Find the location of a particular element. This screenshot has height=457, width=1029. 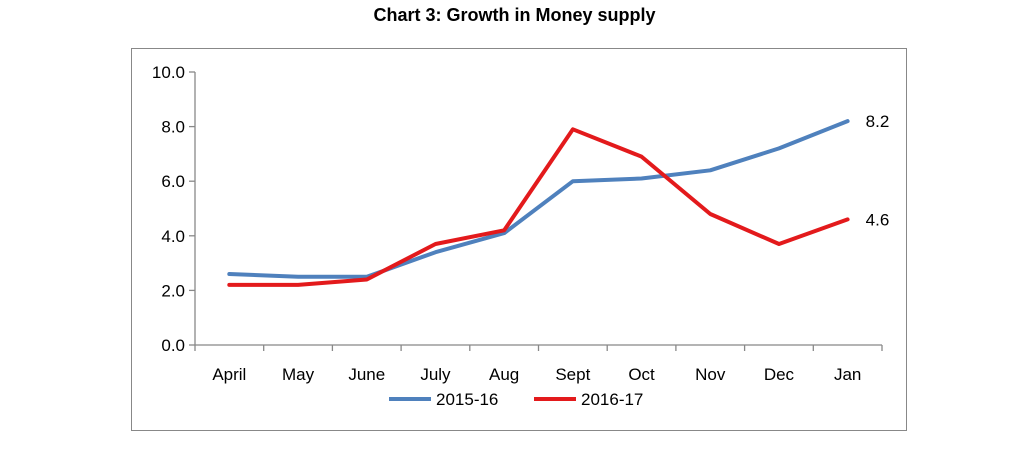

x-tick-label: Nov is located at coordinates (710, 374).